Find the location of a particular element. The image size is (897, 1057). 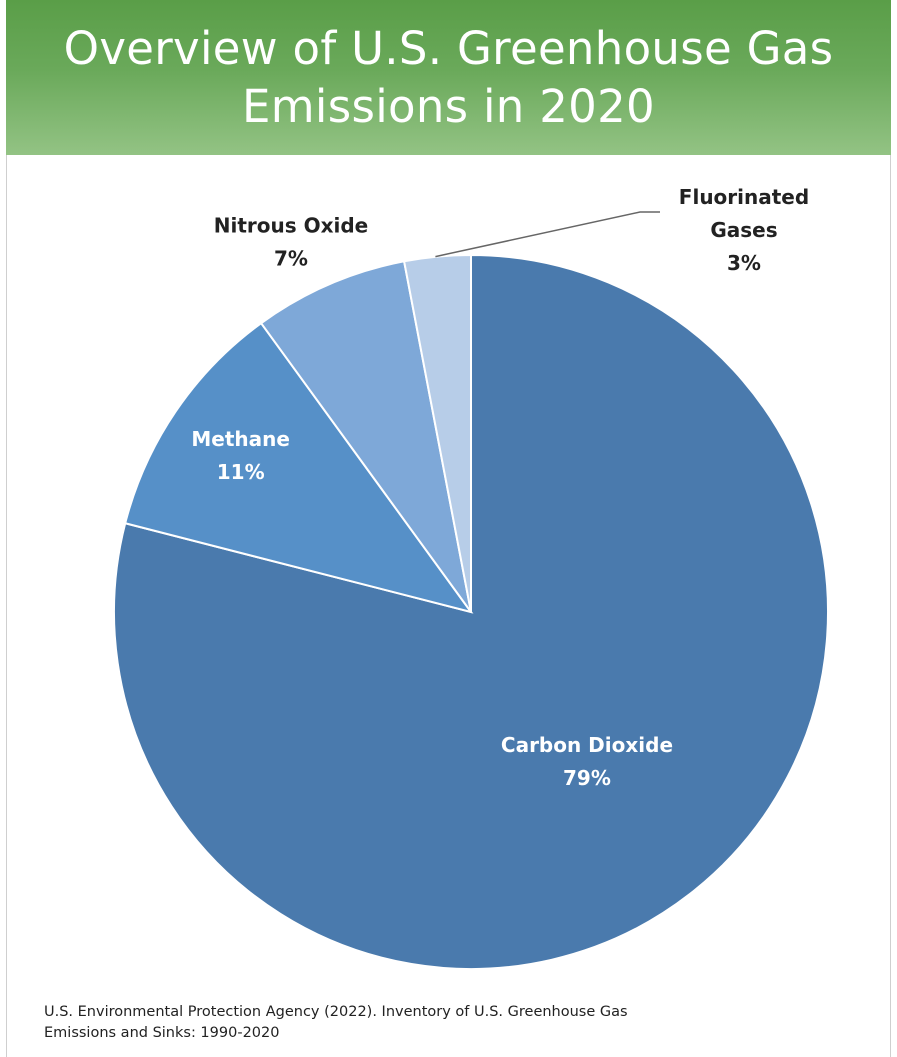

leader-line-fluorinated-gases is located at coordinates (547, 234).